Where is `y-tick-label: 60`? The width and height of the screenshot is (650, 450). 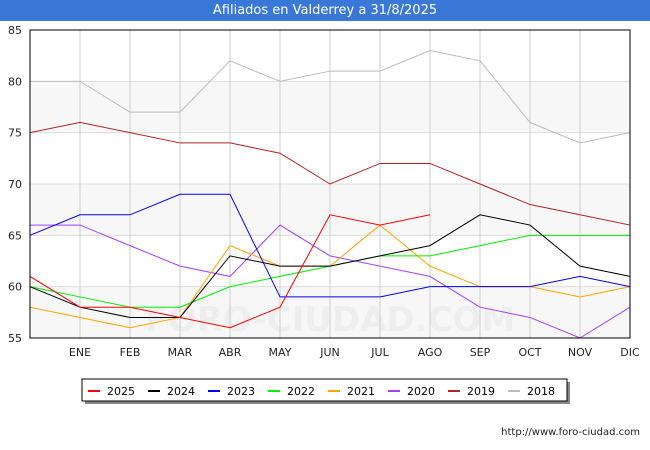 y-tick-label: 60 is located at coordinates (15, 287).